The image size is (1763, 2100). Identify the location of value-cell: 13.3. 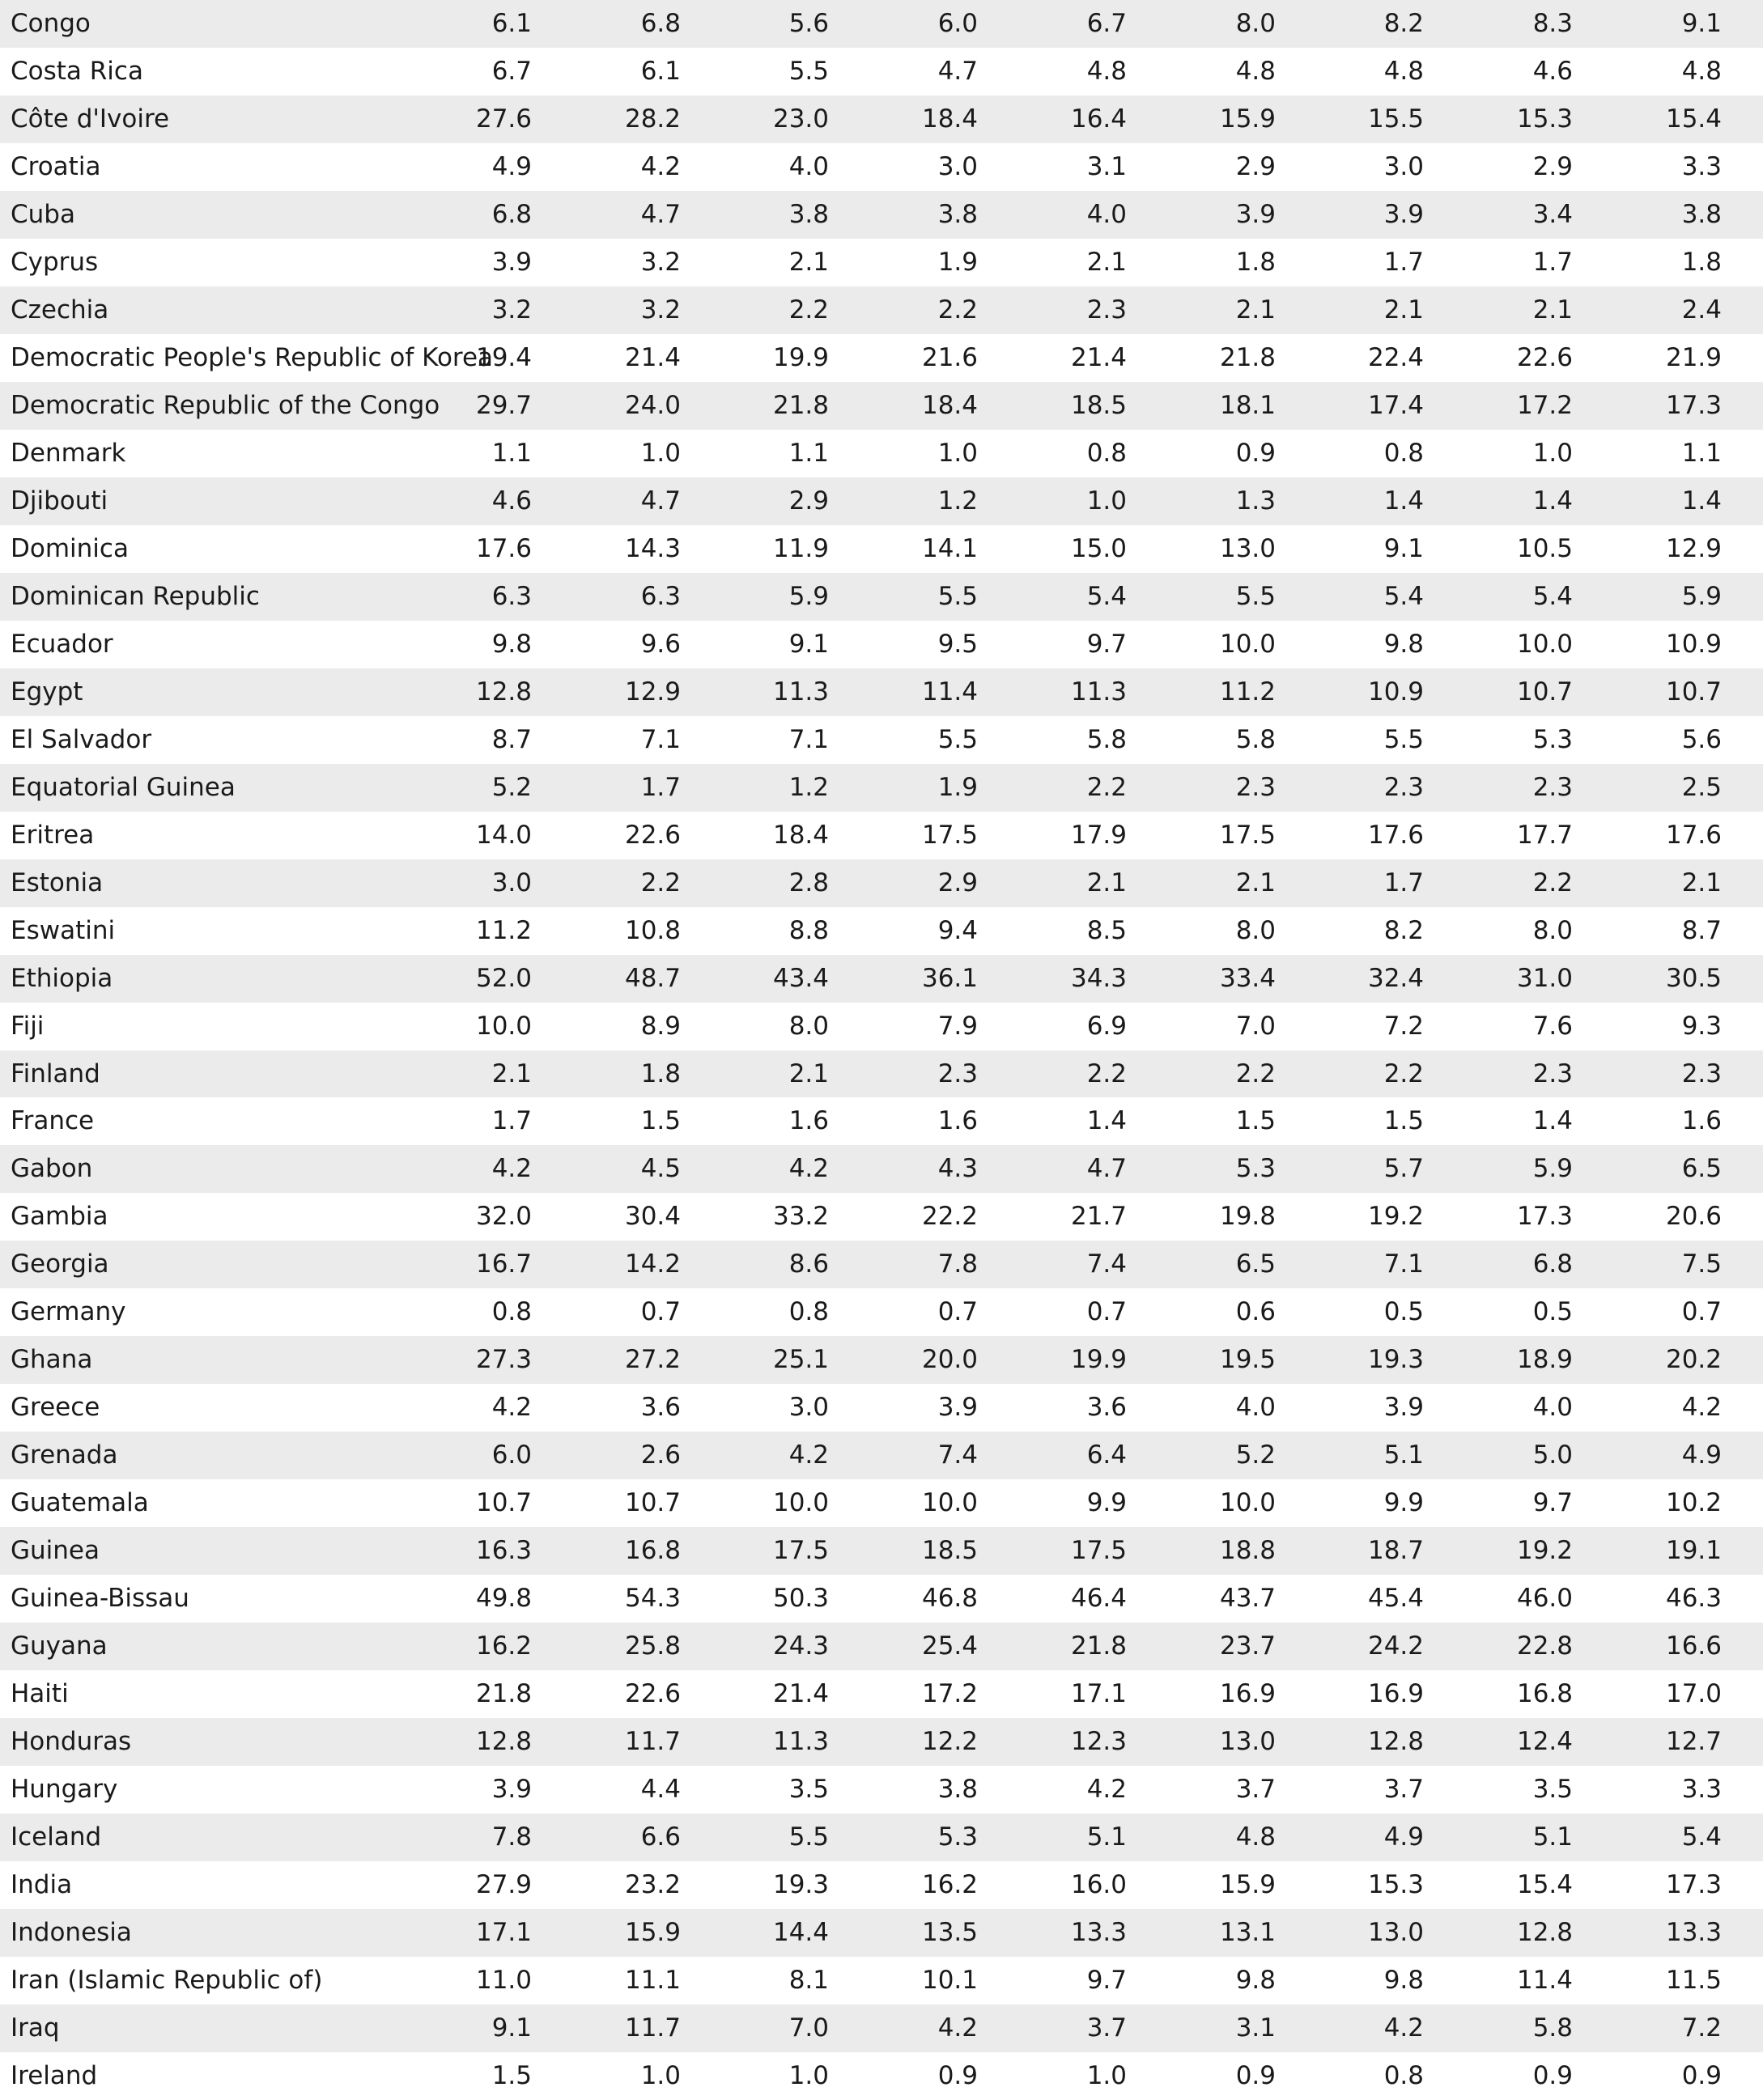
(1098, 1933).